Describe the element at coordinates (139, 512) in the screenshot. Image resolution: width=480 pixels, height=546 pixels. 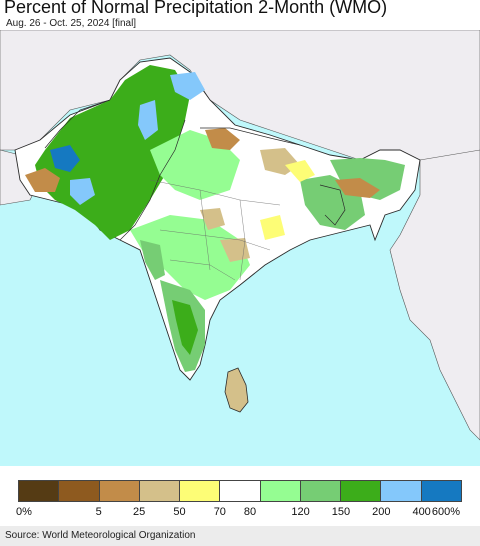
I see `legend-tick-2: 25` at that location.